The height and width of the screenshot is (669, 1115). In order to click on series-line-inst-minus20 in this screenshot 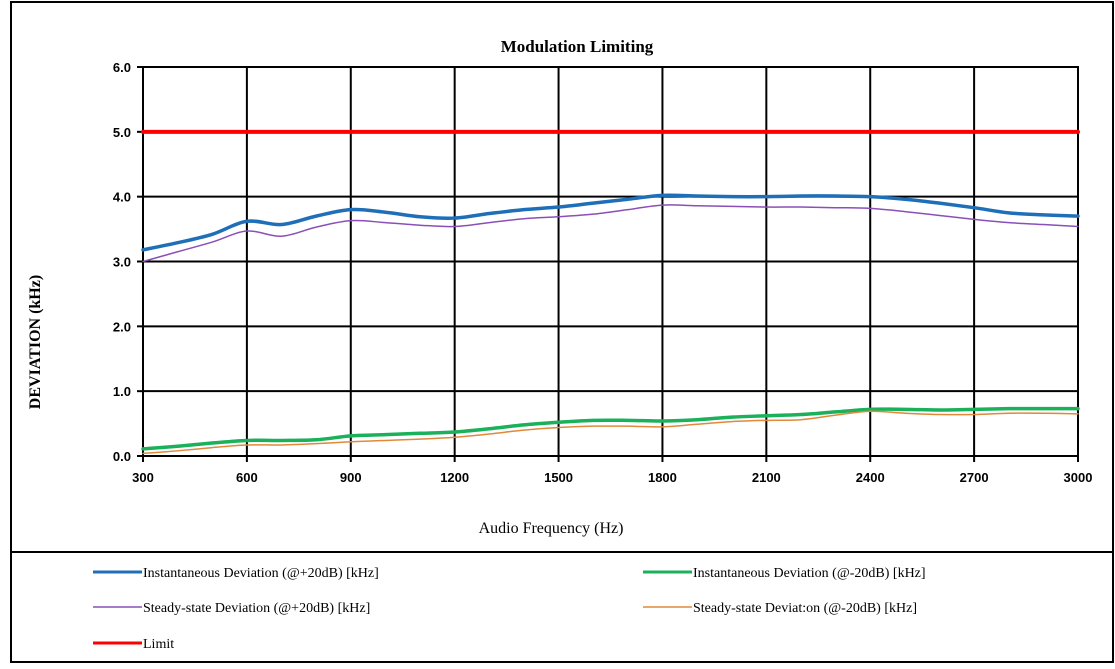, I will do `click(610, 428)`.